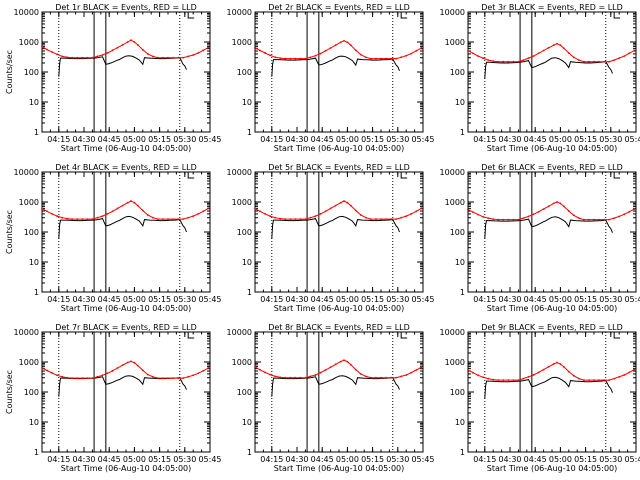 The height and width of the screenshot is (480, 640). I want to click on corner-bracket-mark, so click(617, 15).